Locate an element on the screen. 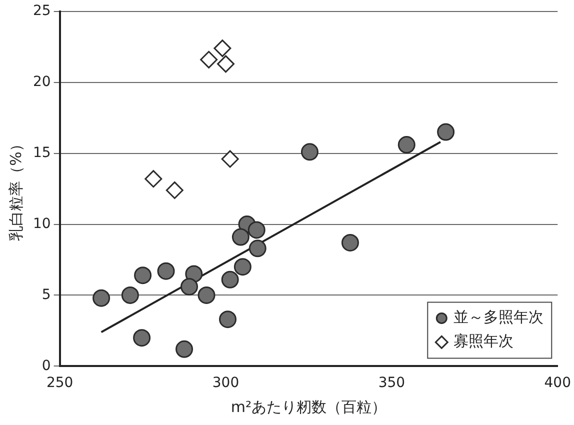 This screenshot has width=574, height=425. y-axis-title: 乳白粒率（%） is located at coordinates (15, 188).